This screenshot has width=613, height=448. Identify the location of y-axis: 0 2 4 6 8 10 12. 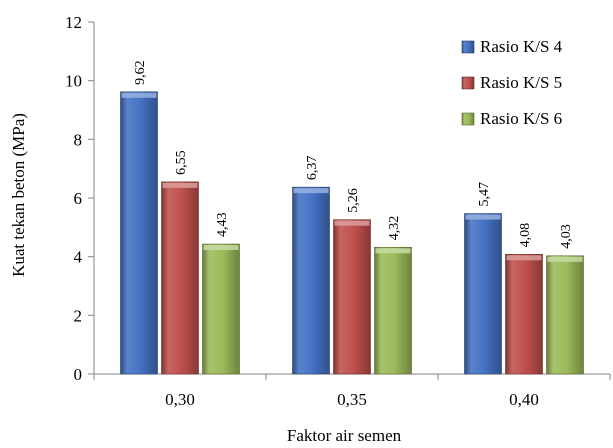
(80, 198).